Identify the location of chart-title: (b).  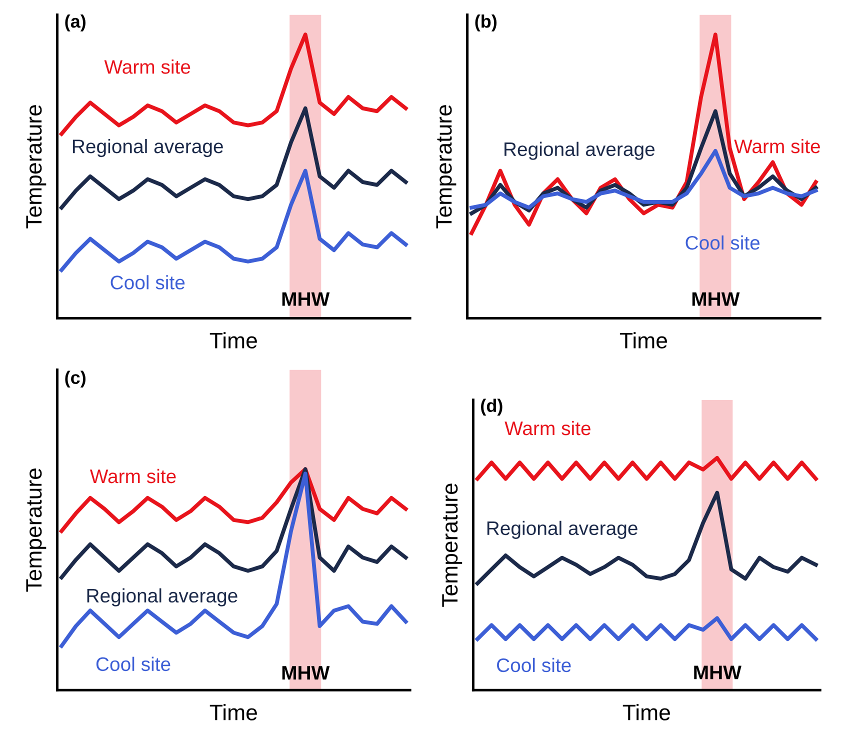
(486, 23).